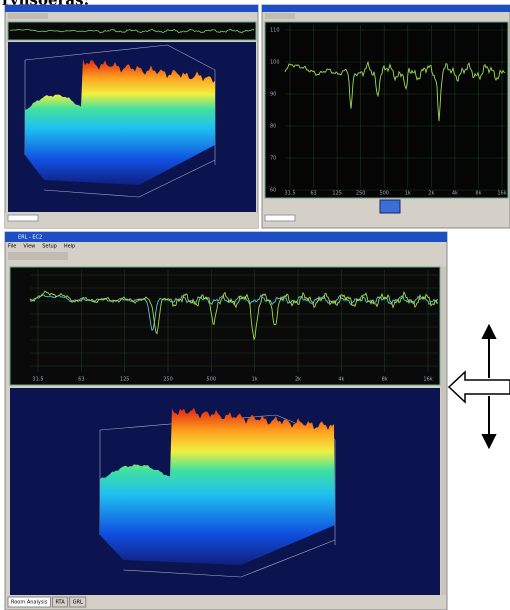  I want to click on tab: Room Analysis, so click(29, 602).